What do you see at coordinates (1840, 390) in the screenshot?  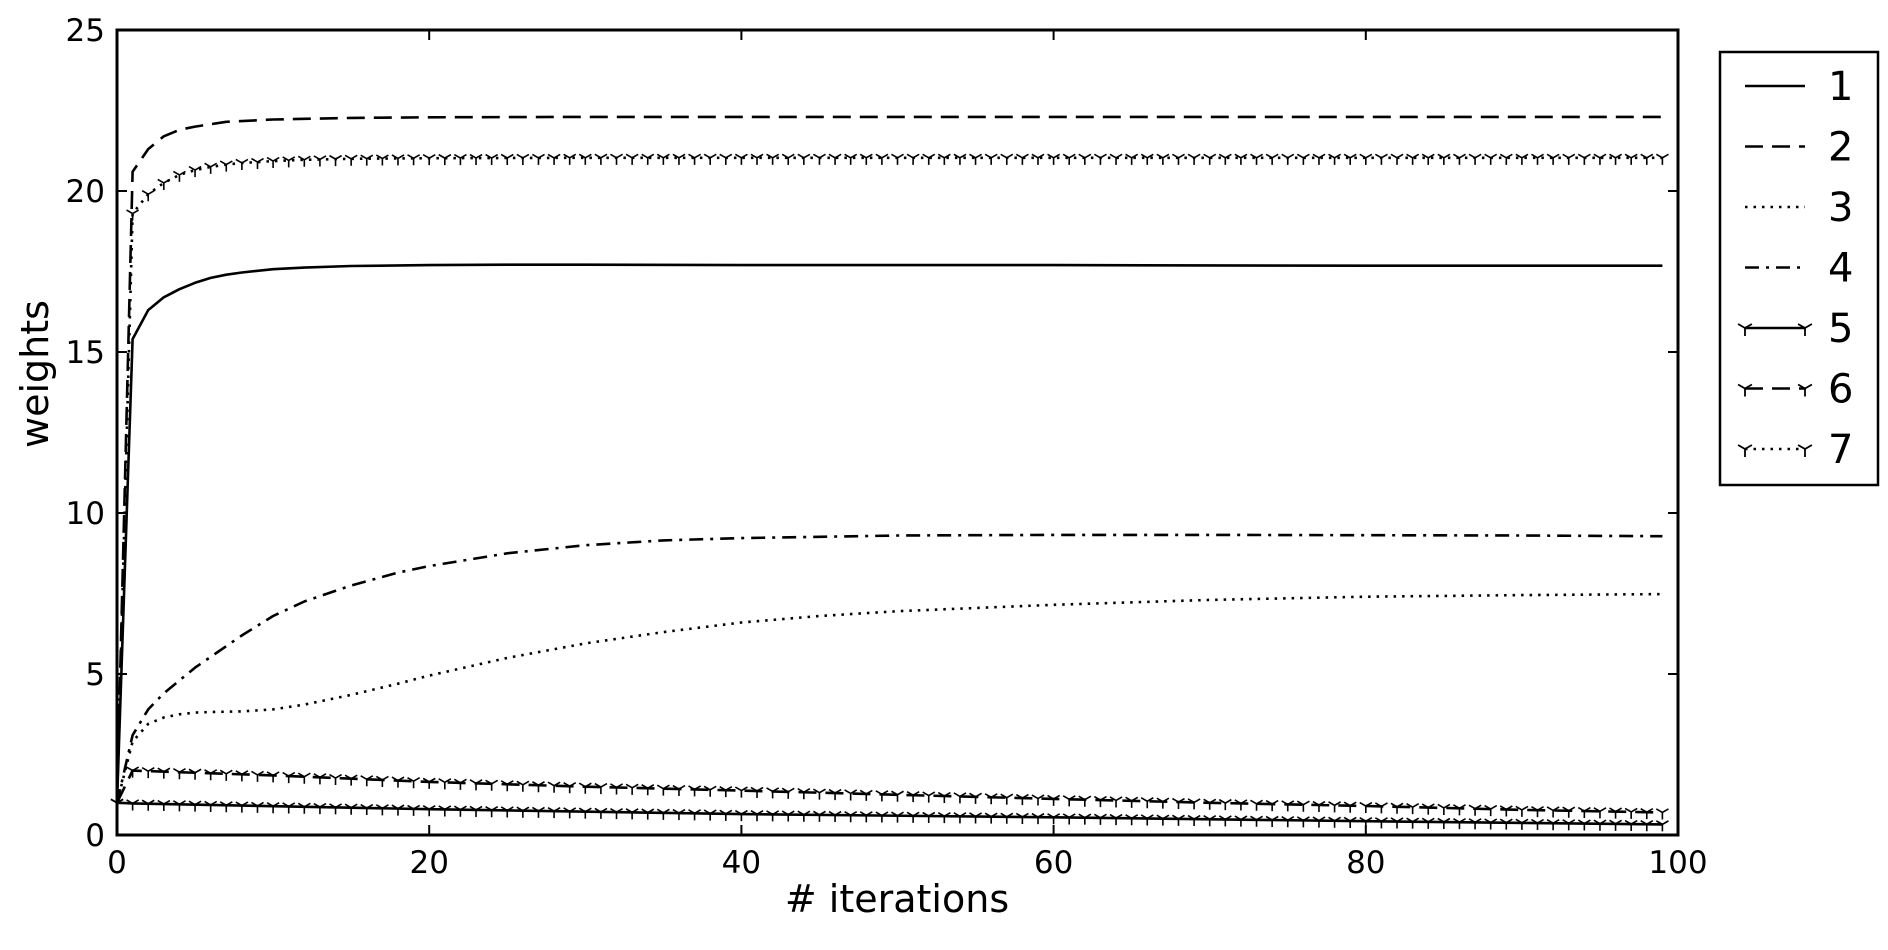 I see `legend-label-6: 6` at bounding box center [1840, 390].